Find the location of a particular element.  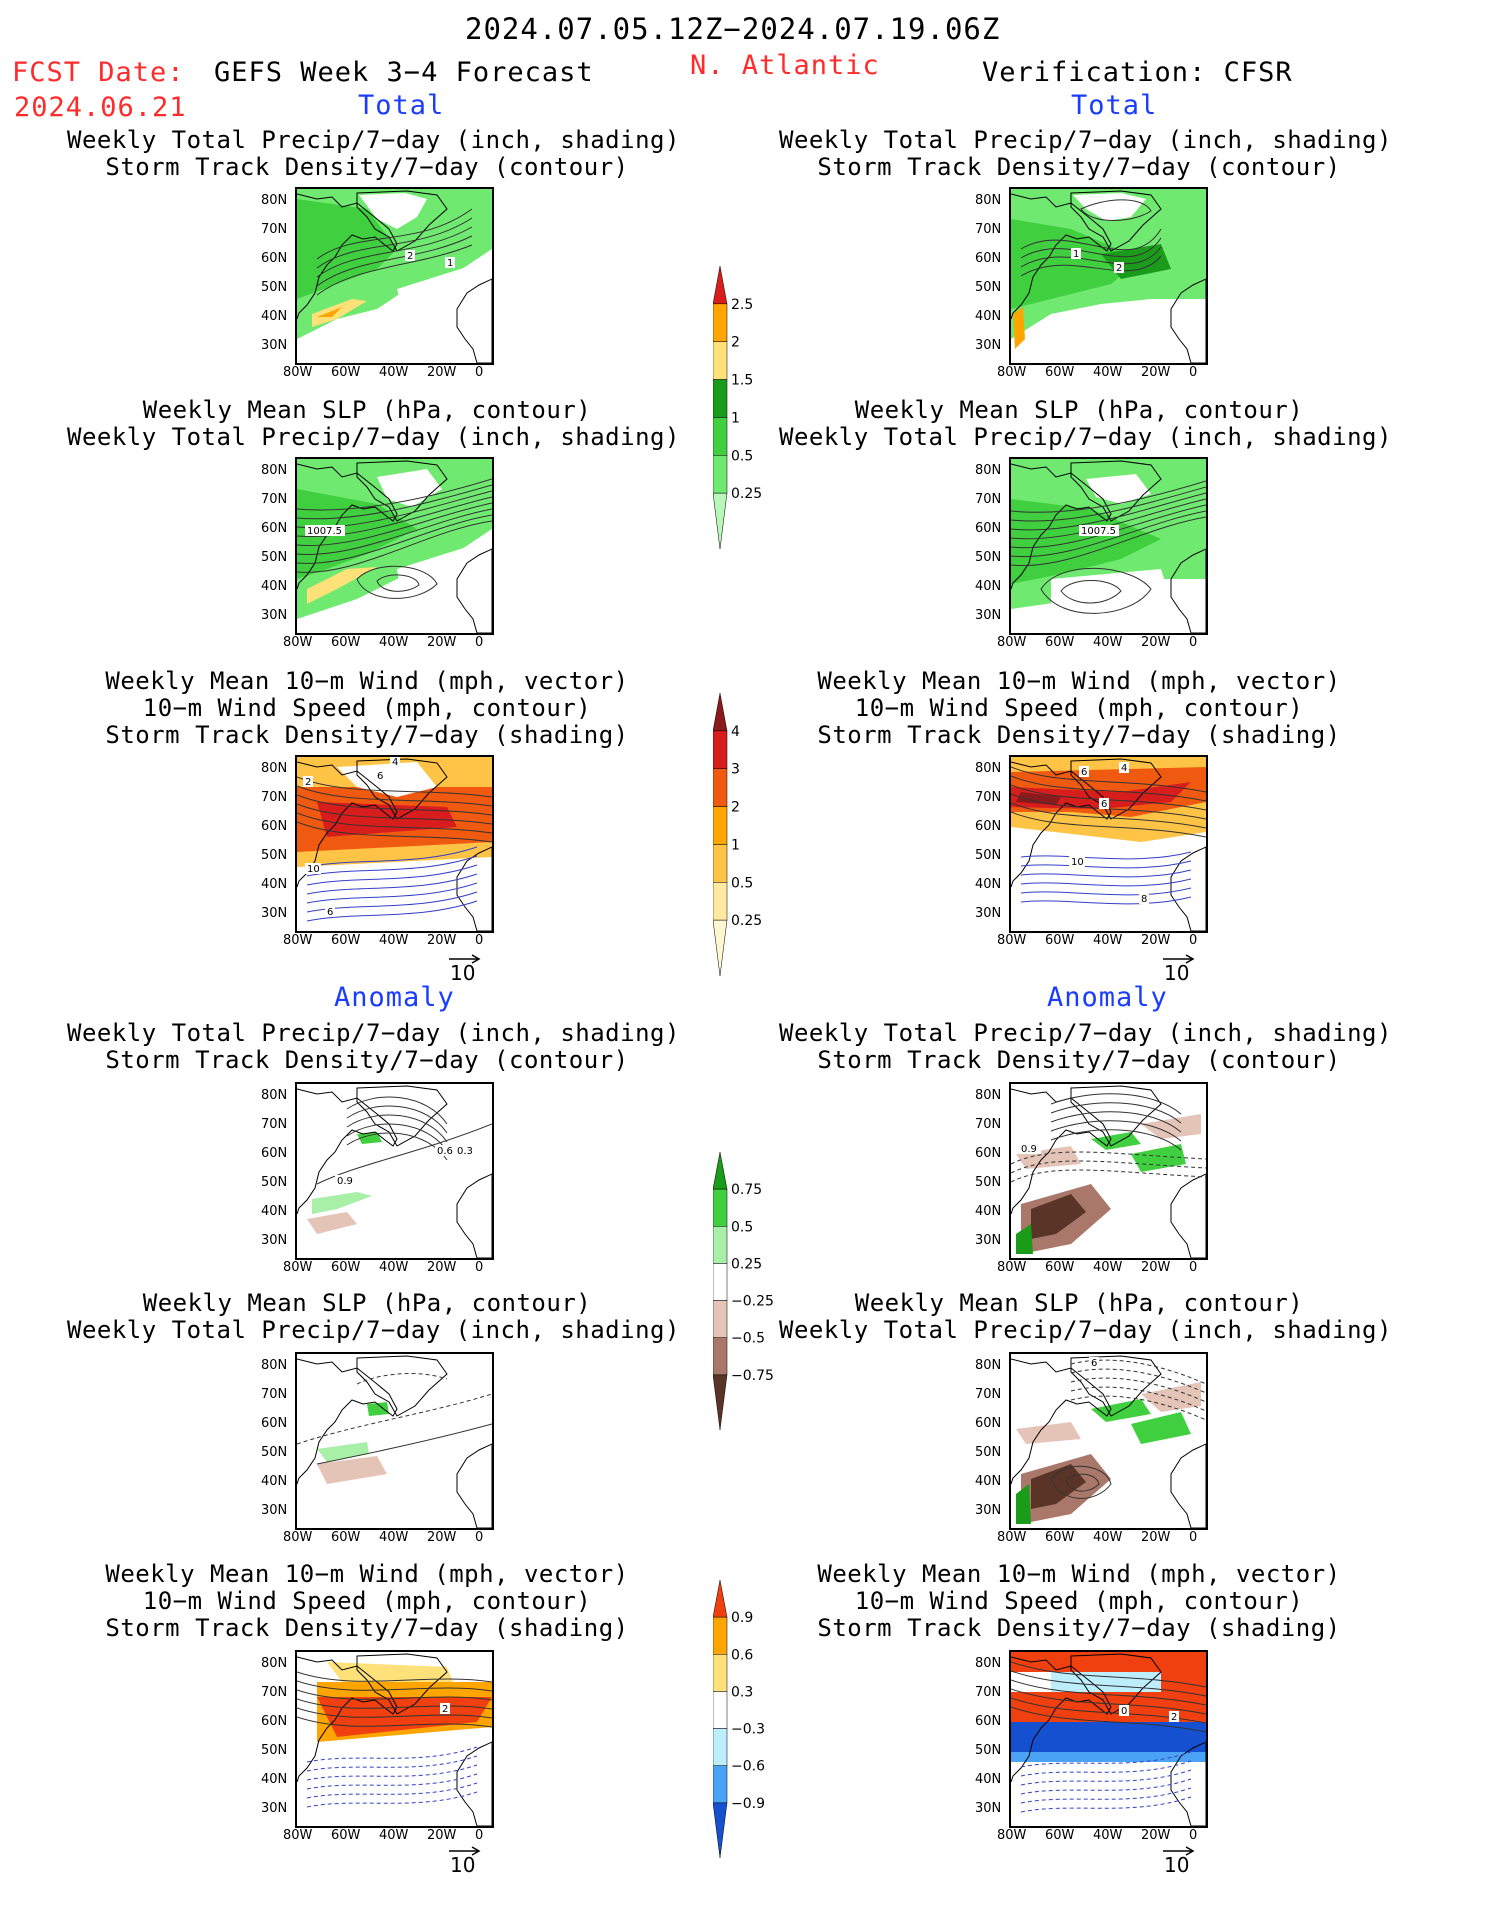

no-precip is located at coordinates (393, 211).